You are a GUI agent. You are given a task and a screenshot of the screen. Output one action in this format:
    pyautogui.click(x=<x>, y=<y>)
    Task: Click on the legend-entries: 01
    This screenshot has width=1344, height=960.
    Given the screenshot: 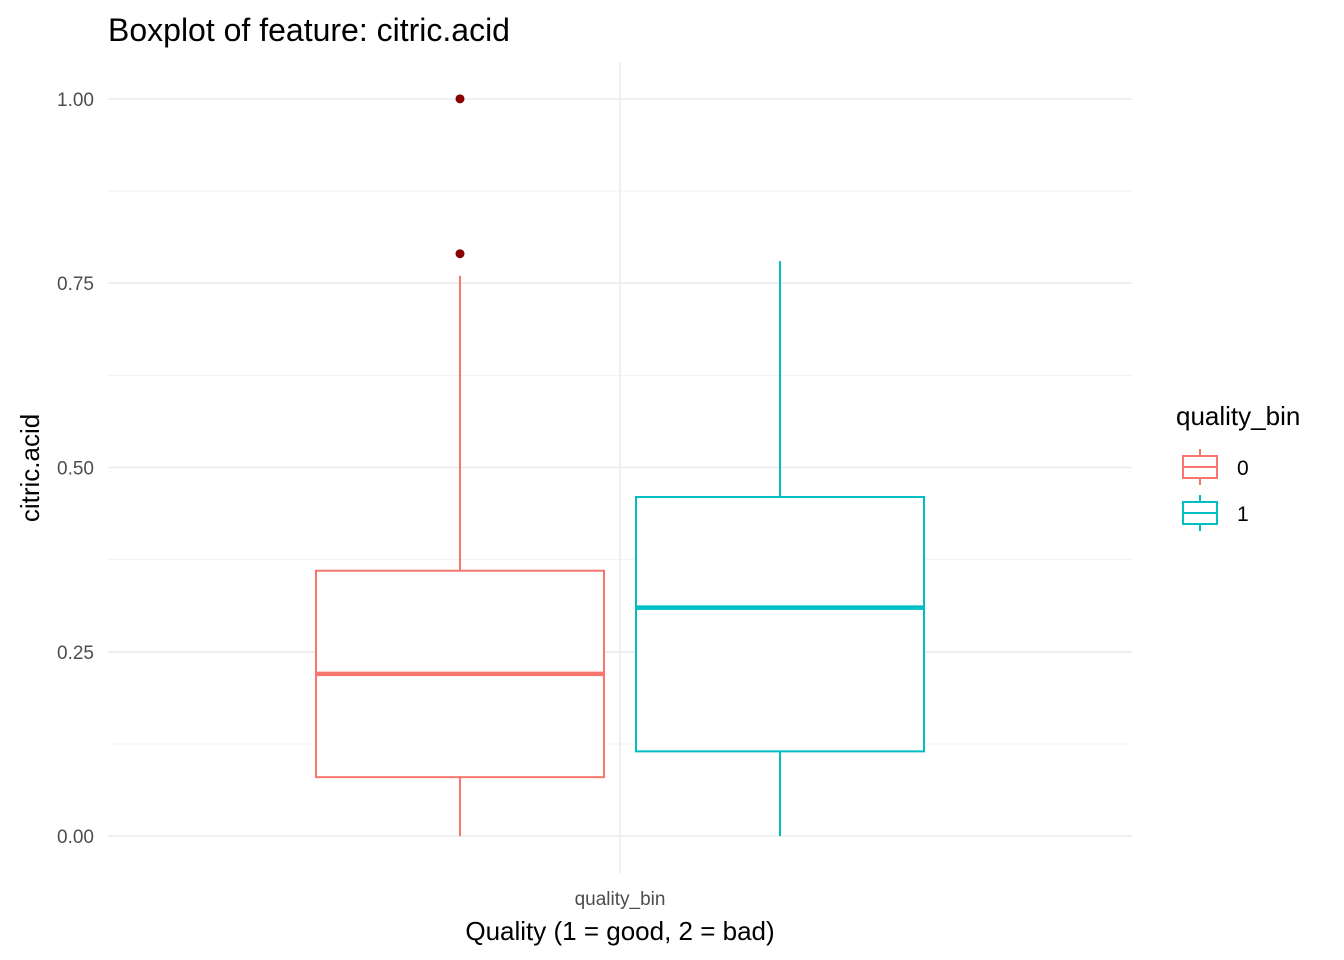 What is the action you would take?
    pyautogui.click(x=1215, y=490)
    